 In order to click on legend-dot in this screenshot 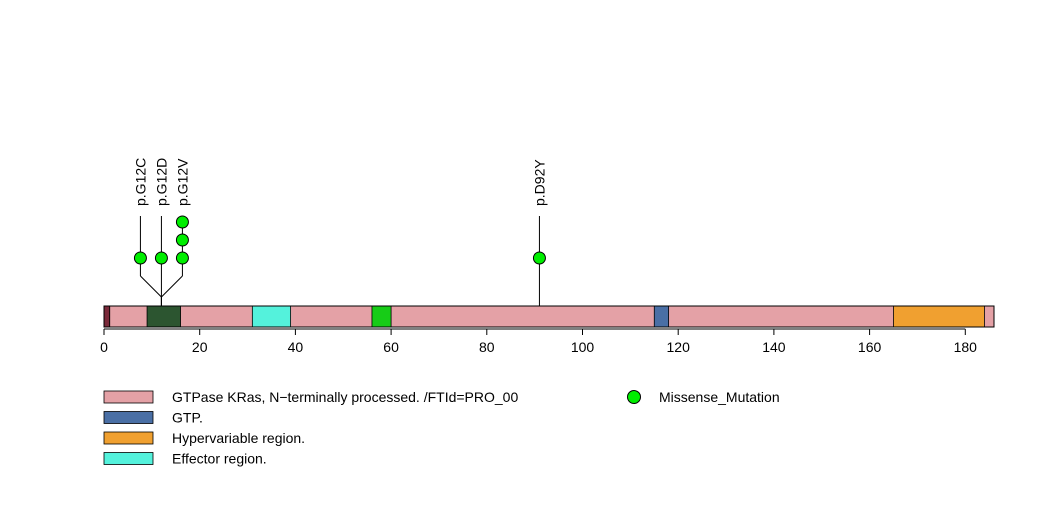, I will do `click(634, 397)`.